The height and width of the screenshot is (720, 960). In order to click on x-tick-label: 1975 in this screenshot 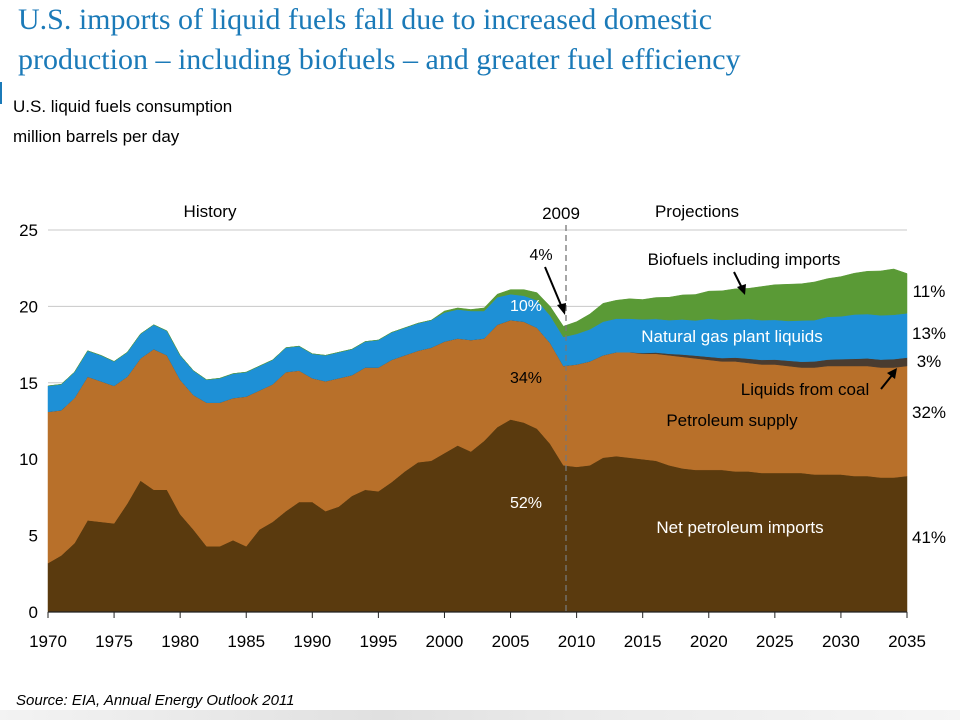, I will do `click(114, 641)`.